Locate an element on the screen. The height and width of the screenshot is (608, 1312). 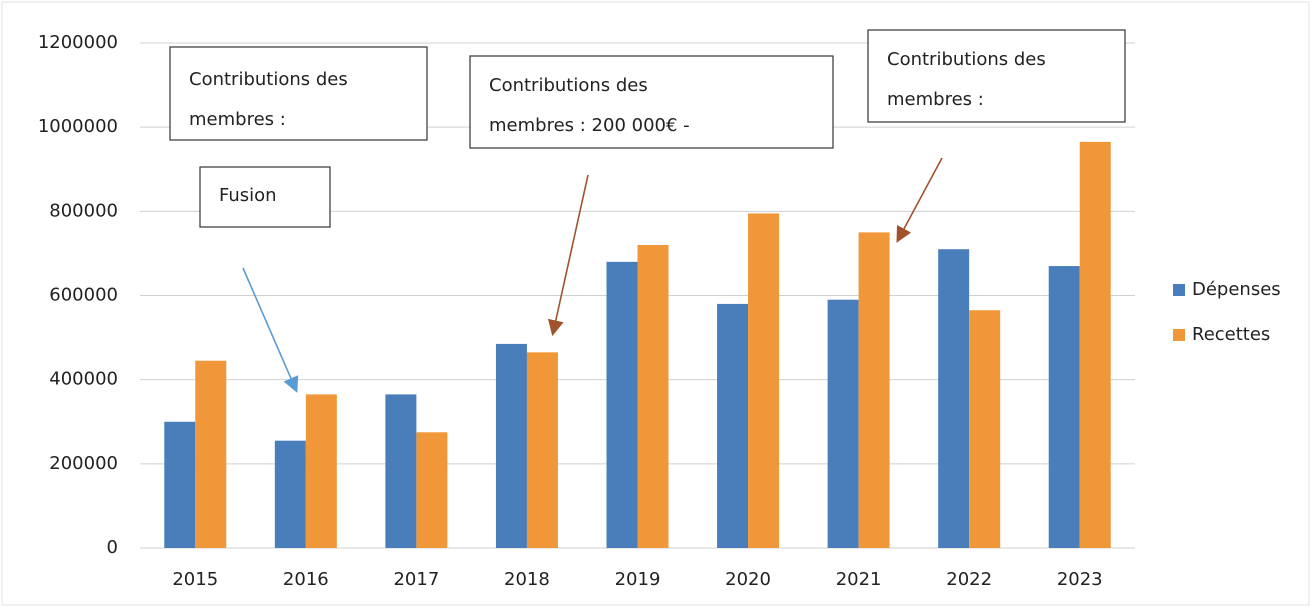
legend-label: Dépenses is located at coordinates (1236, 289).